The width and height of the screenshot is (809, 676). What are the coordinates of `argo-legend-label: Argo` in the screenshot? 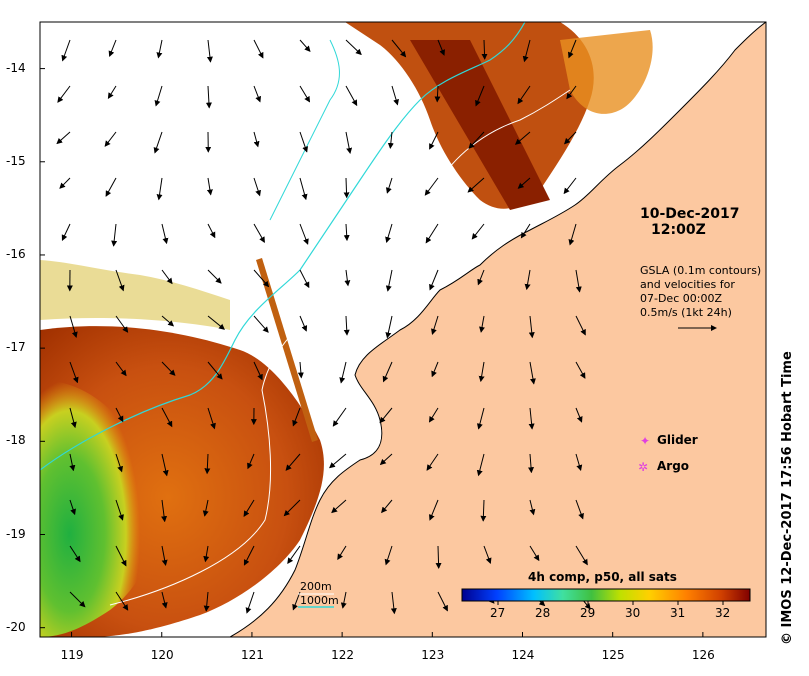 It's located at (673, 466).